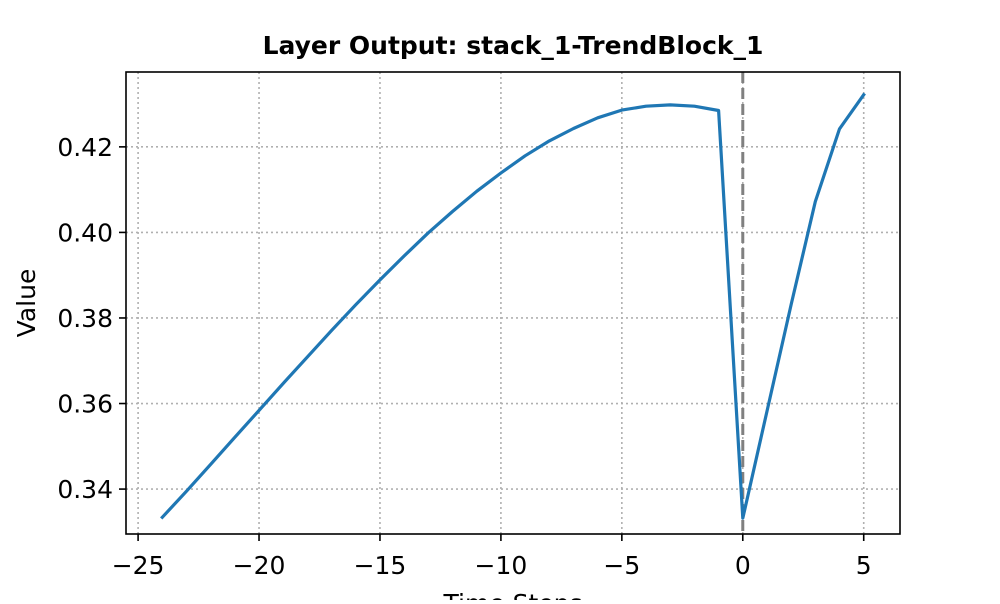  What do you see at coordinates (512, 594) in the screenshot?
I see `x-axis-label: Time Steps` at bounding box center [512, 594].